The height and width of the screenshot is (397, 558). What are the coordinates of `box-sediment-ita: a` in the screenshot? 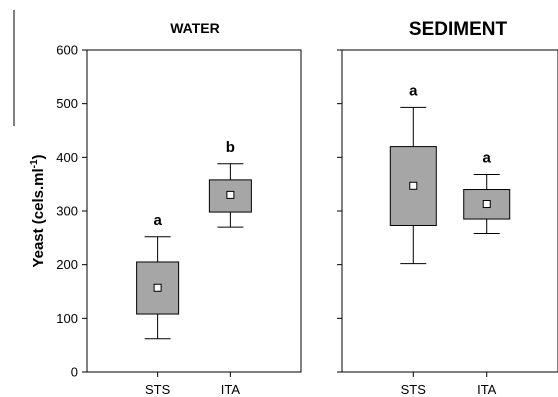 It's located at (487, 192).